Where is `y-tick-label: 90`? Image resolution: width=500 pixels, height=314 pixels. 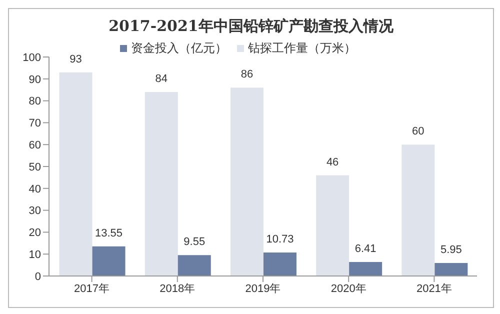 y-tick-label: 90 is located at coordinates (34, 80).